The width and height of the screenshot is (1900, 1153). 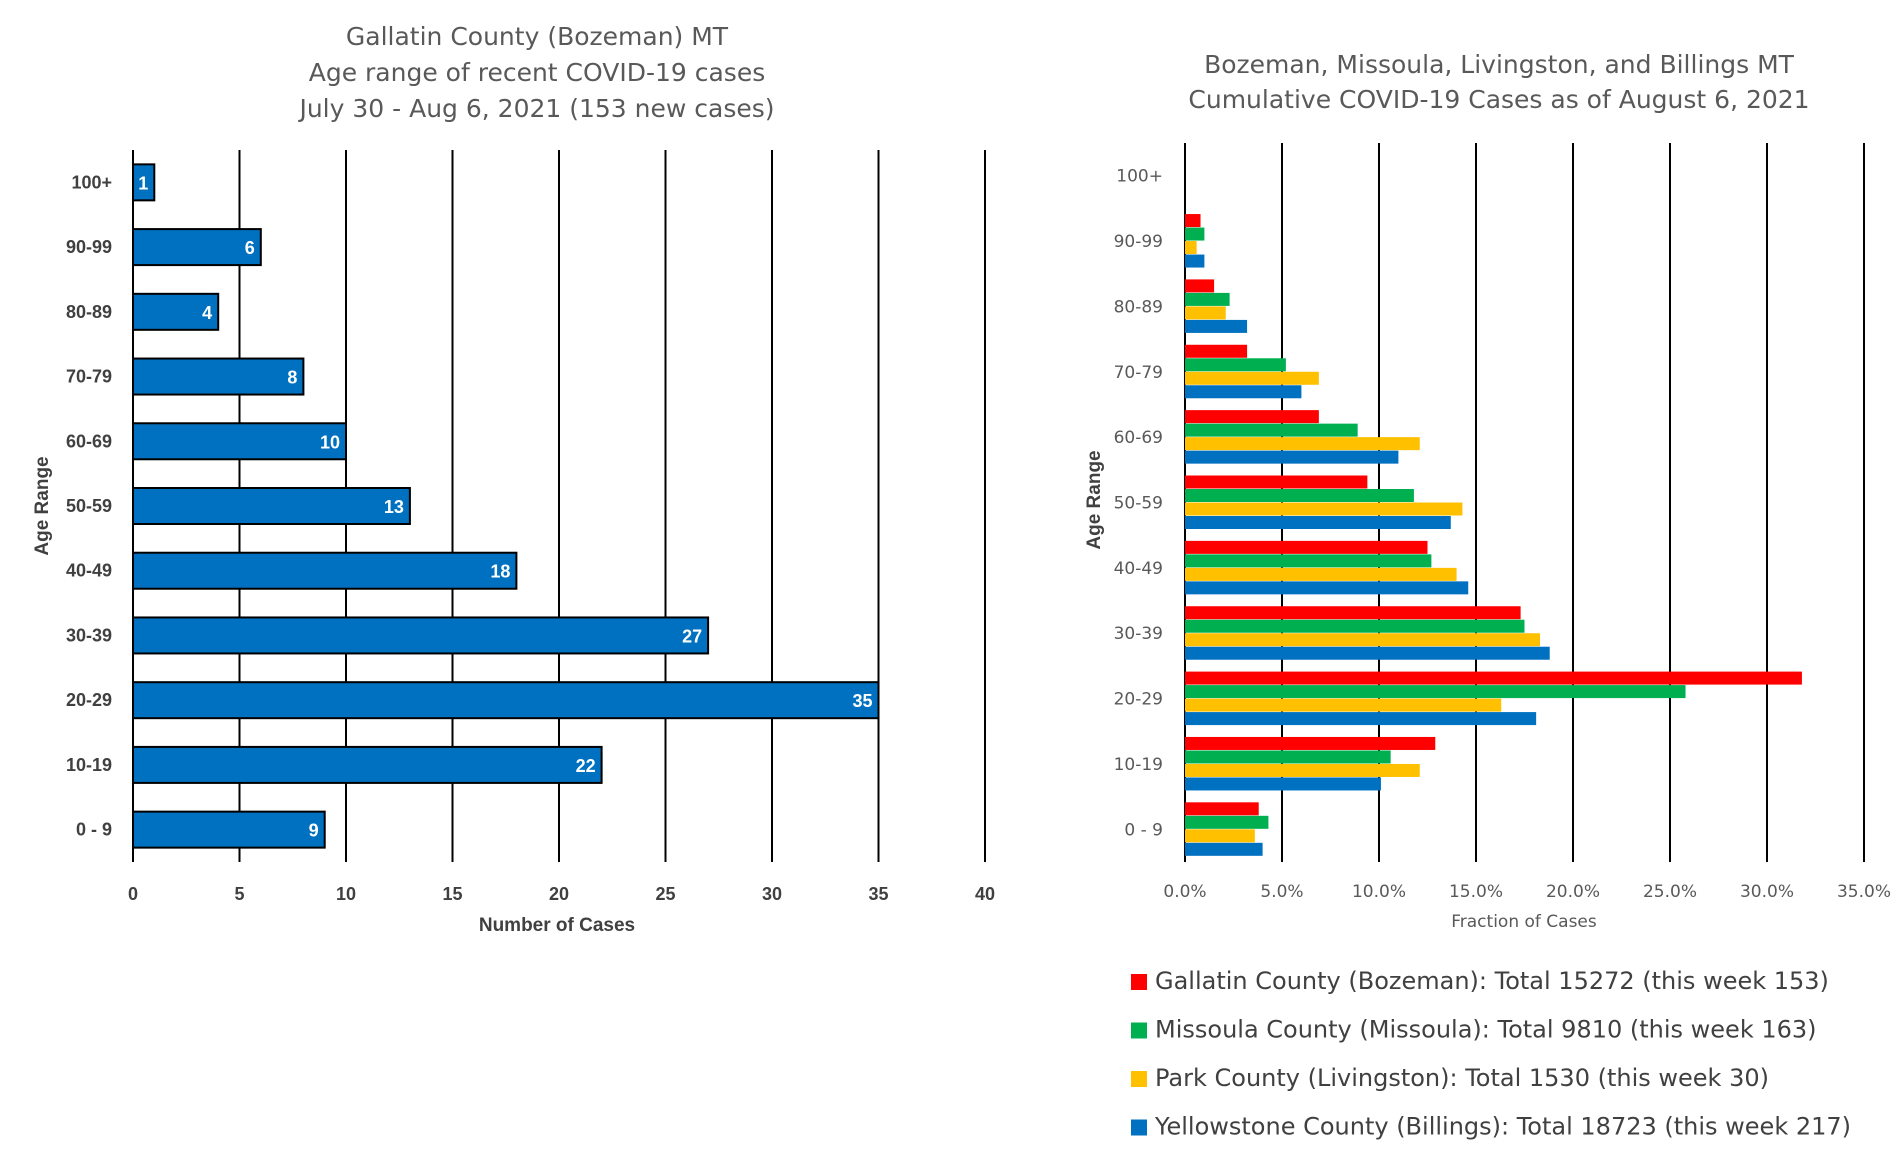 What do you see at coordinates (1138, 765) in the screenshot?
I see `chart2-category-label: 10-19` at bounding box center [1138, 765].